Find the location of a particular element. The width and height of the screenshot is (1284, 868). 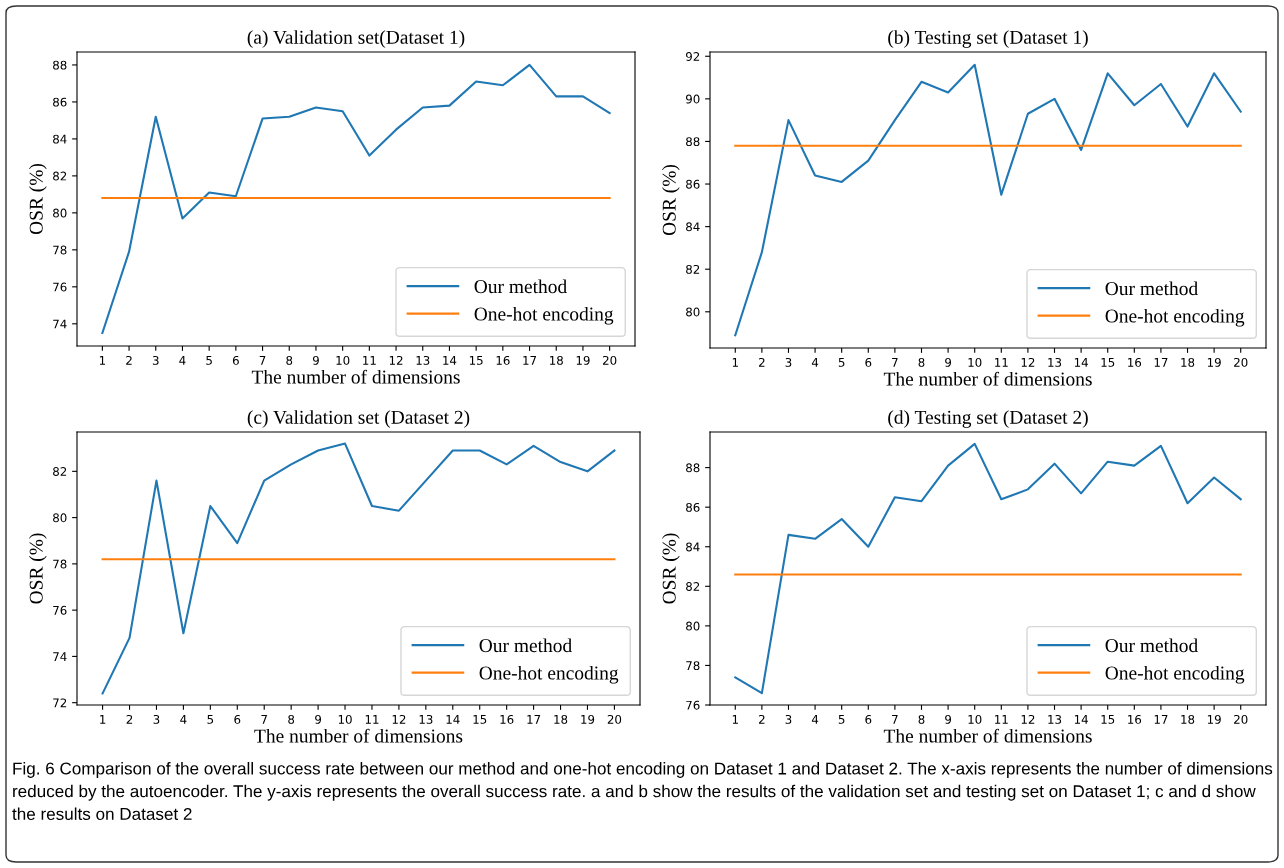

y-tick-label: 90 is located at coordinates (693, 99).